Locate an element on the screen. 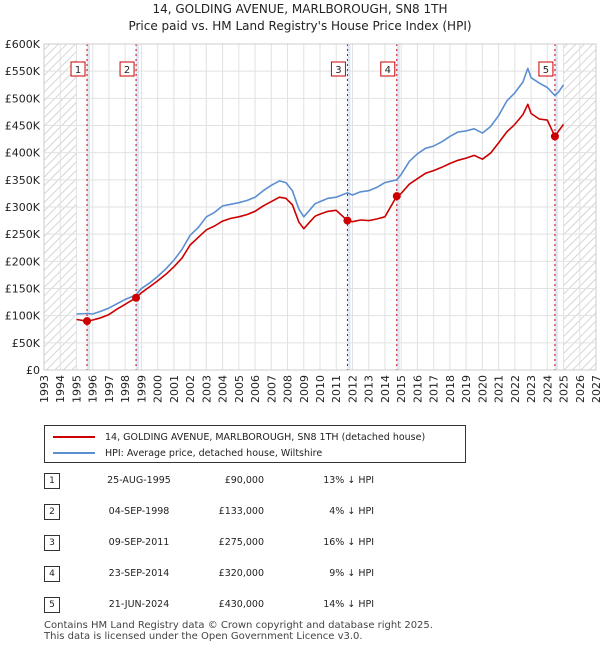 The image size is (600, 650). sale-number-label: 1 is located at coordinates (78, 70).